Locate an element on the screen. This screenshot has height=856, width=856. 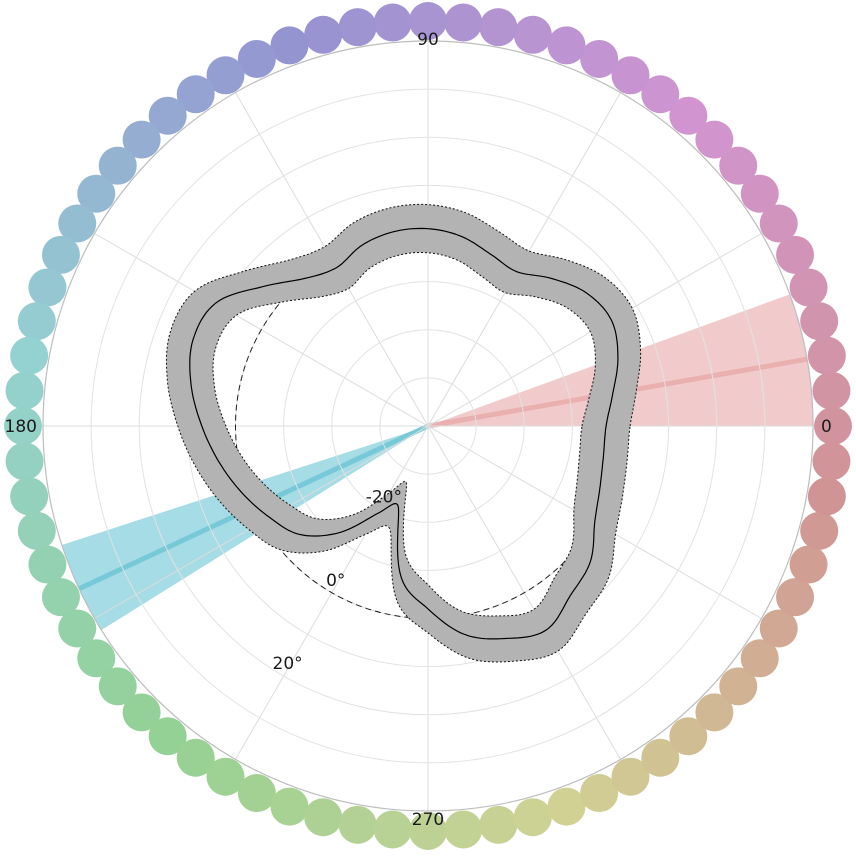
angle-tick-label: 180 is located at coordinates (21, 427).